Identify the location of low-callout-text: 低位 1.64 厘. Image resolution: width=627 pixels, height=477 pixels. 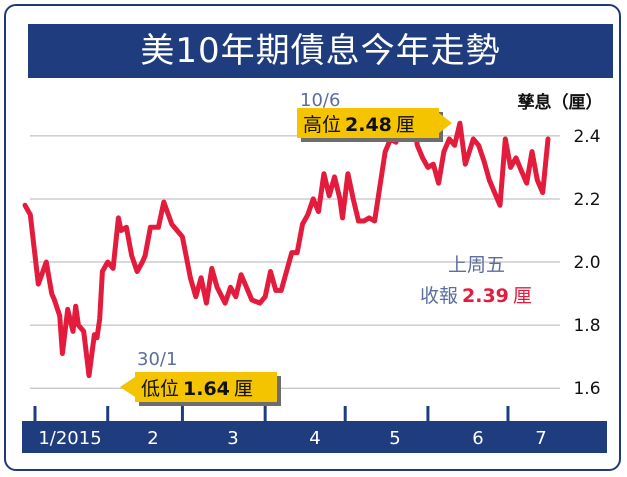
(197, 389).